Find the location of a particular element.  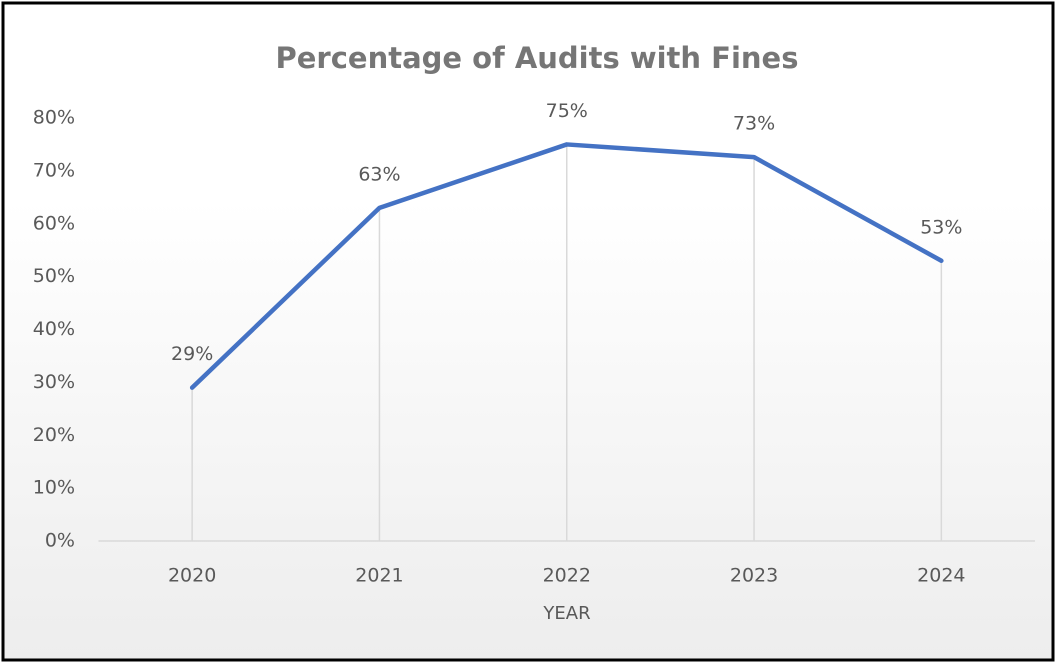

y-tick-label: 20% is located at coordinates (54, 435).